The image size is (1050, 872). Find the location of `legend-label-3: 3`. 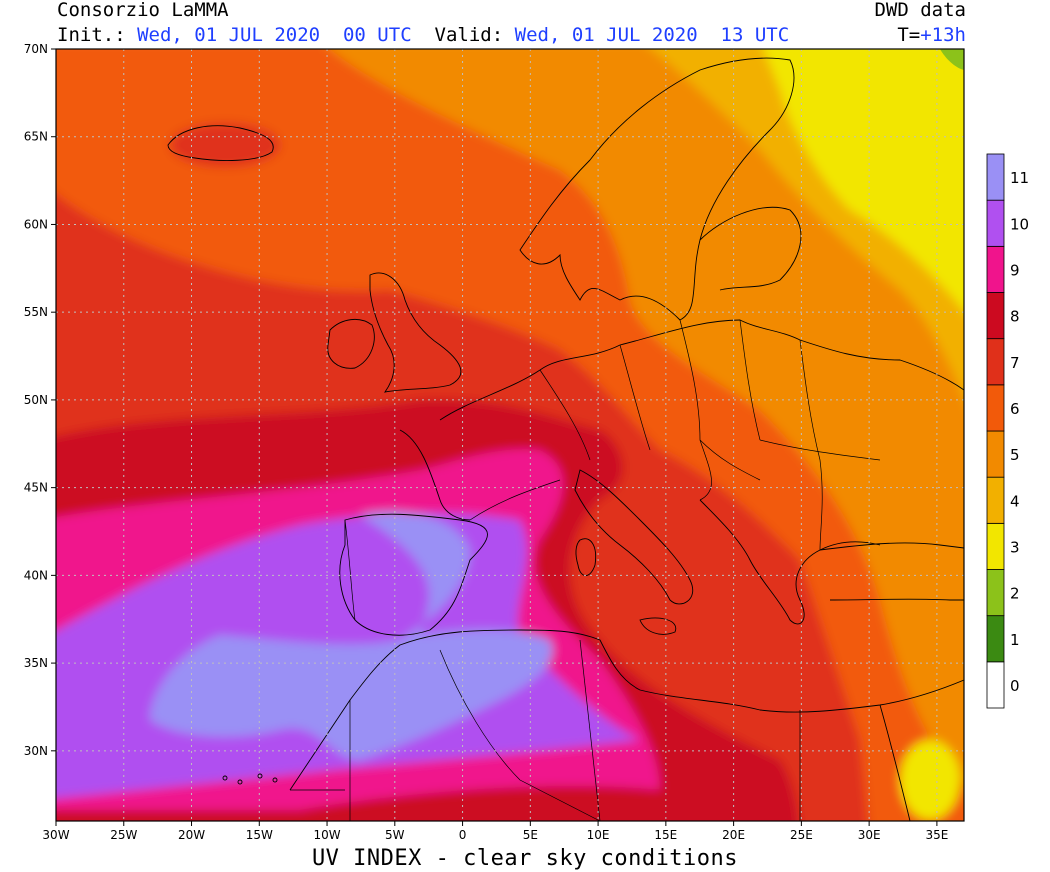

legend-label-3: 3 is located at coordinates (1015, 547).